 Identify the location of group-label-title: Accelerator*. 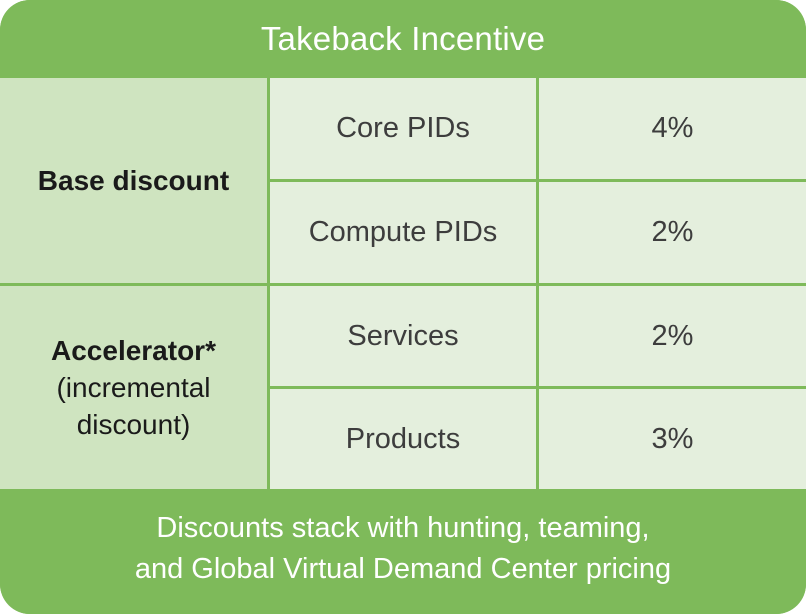
(133, 350).